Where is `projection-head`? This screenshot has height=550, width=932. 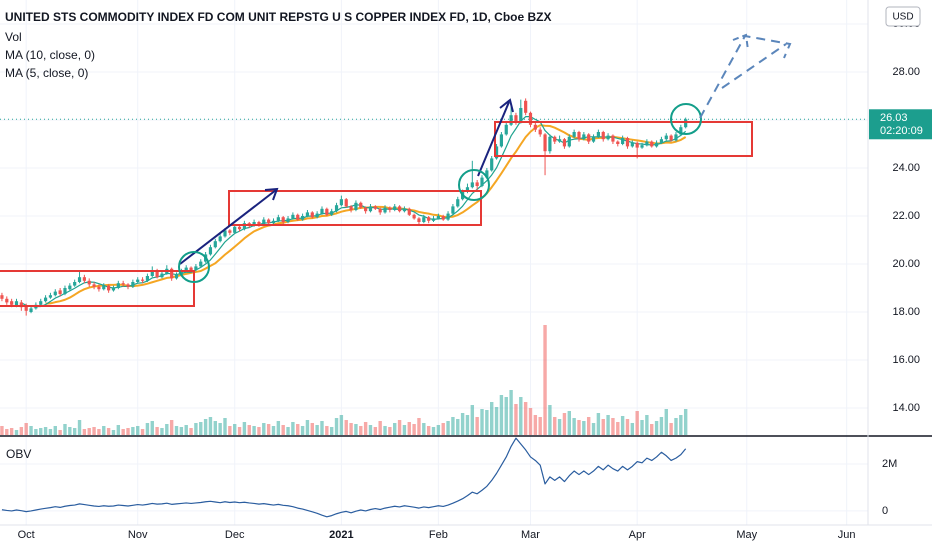 projection-head is located at coordinates (740, 42).